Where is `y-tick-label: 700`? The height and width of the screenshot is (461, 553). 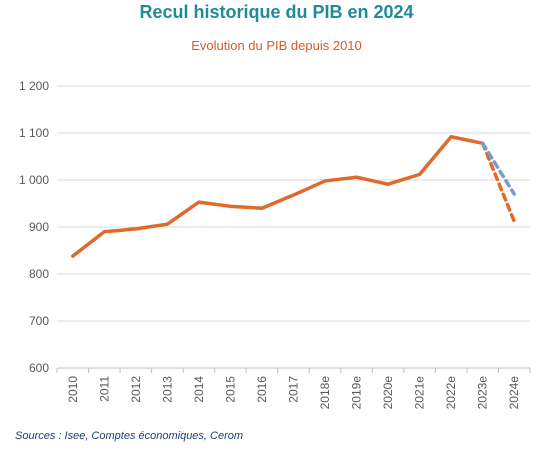 y-tick-label: 700 is located at coordinates (39, 321).